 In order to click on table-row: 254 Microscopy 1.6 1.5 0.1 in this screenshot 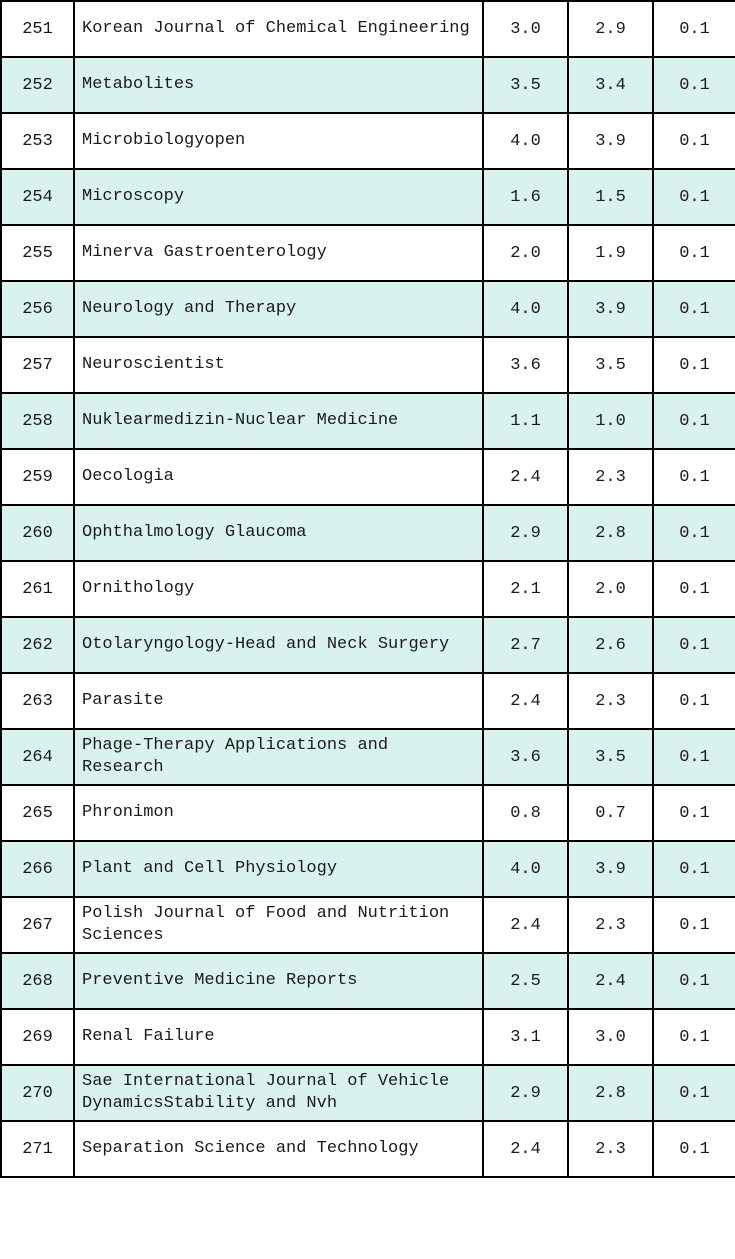, I will do `click(367, 197)`.